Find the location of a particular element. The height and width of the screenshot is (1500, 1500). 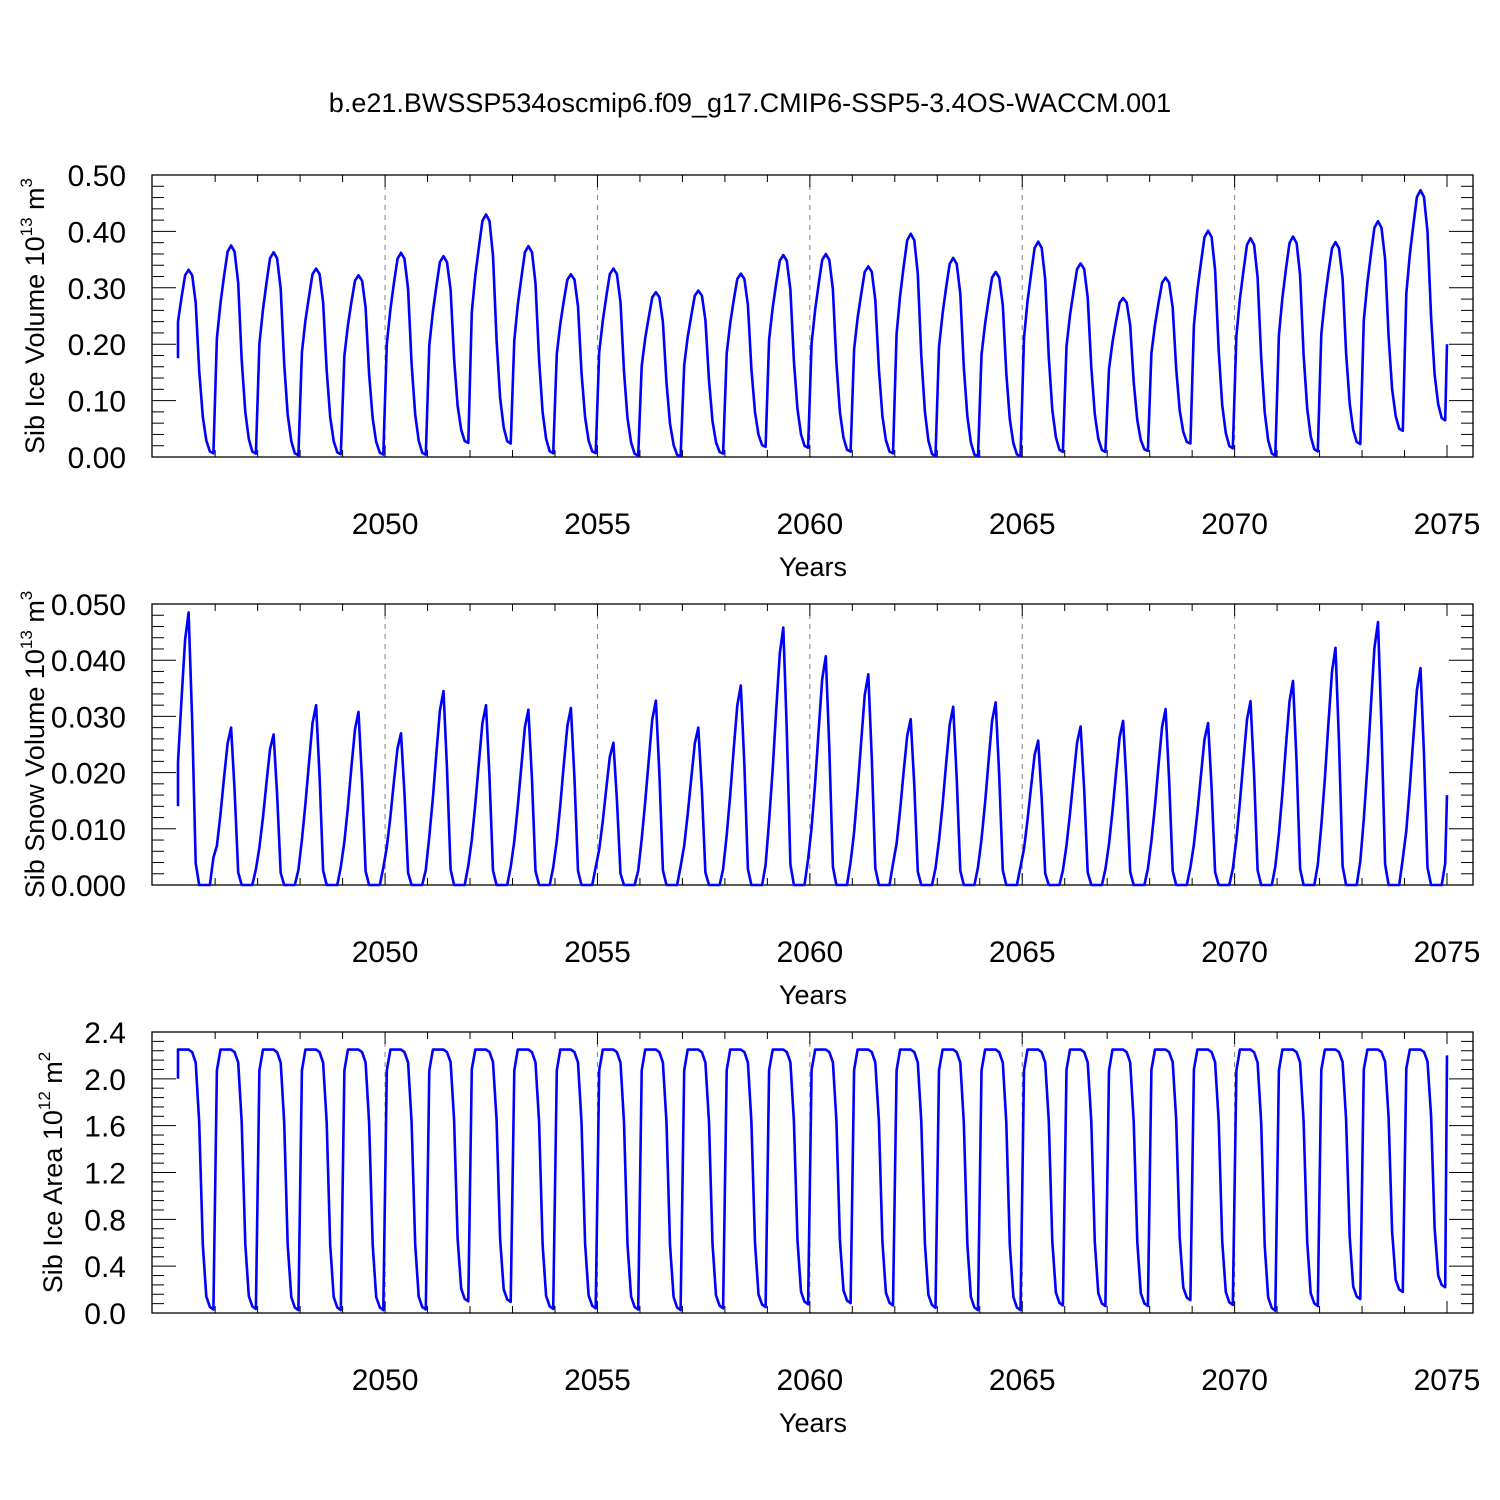

y-tick-label-0.8: 0.8 is located at coordinates (105, 1220).